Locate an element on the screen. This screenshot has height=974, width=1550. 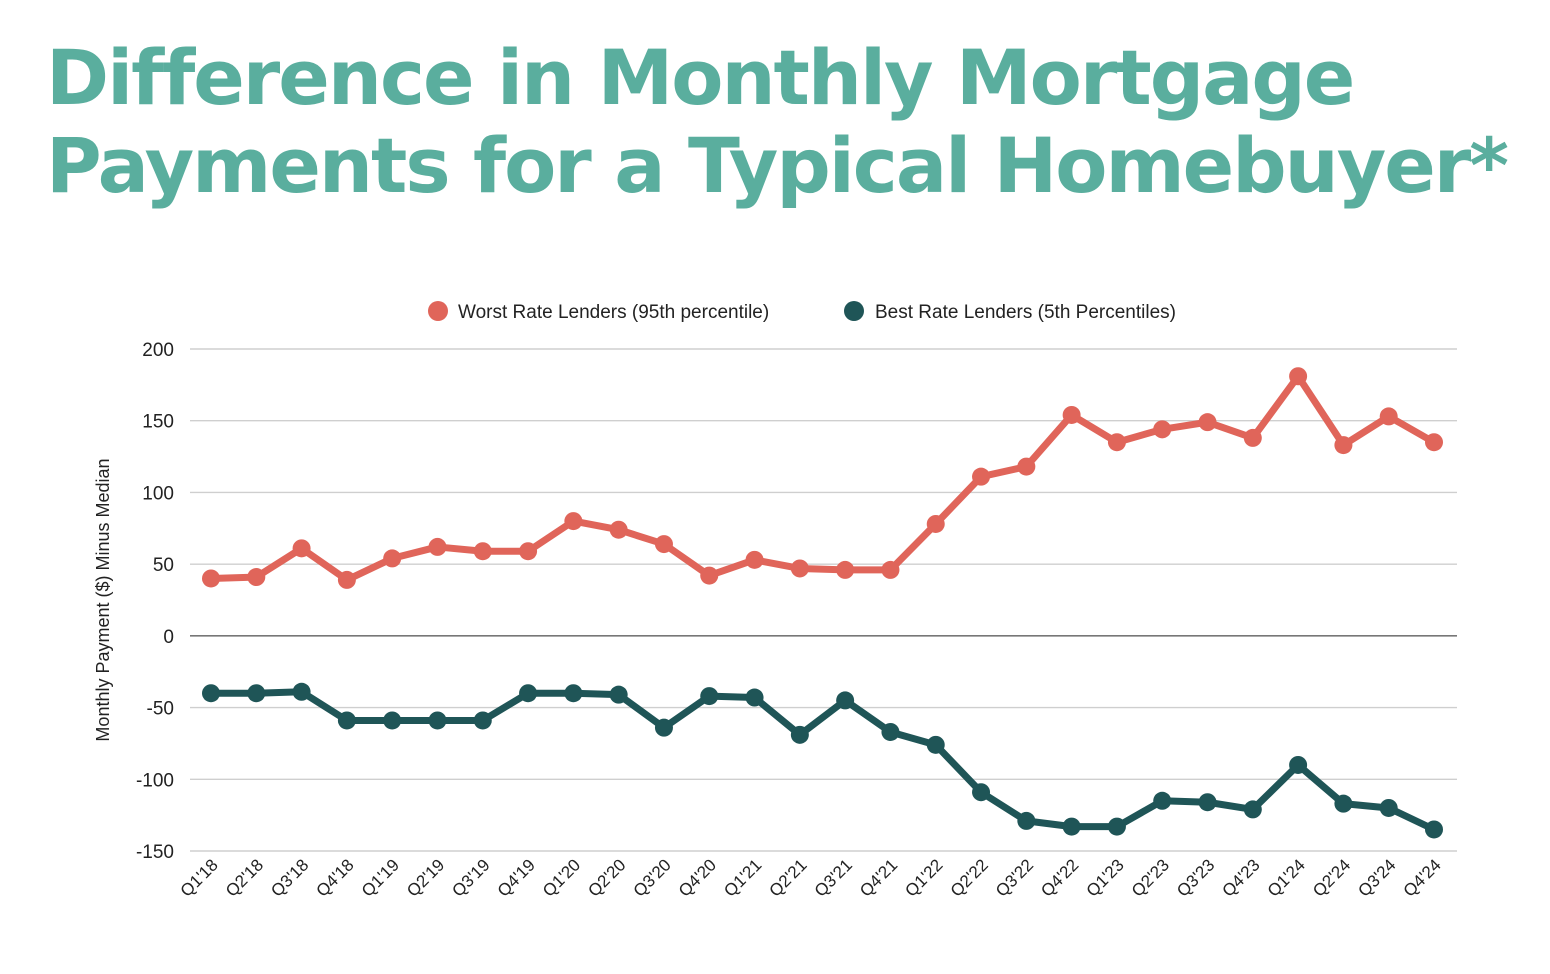
chart-title-line-2: Payments for a Typical Homebuyer* is located at coordinates (777, 165).